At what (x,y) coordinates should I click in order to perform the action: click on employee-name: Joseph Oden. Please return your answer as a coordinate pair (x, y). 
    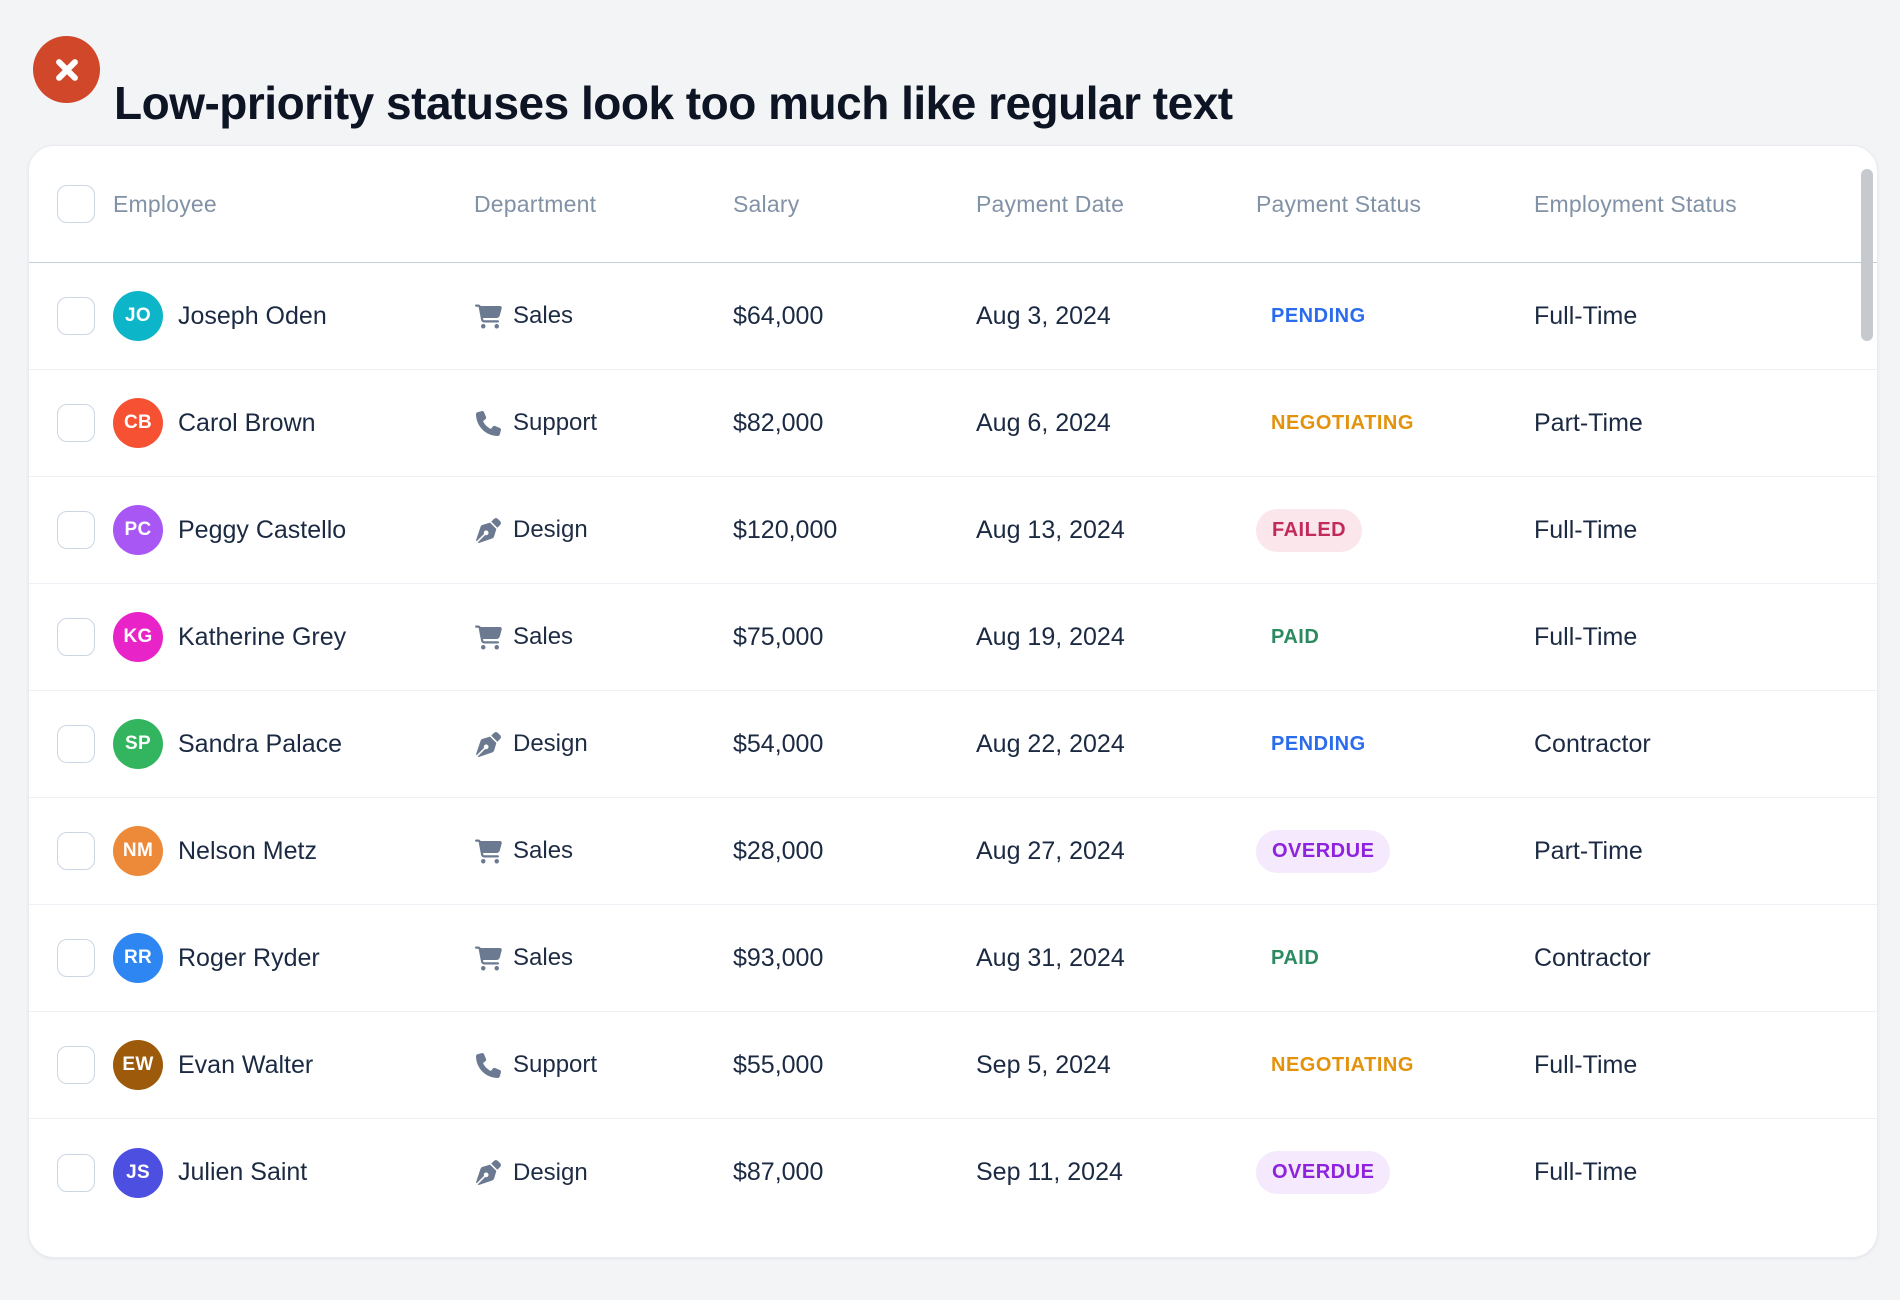
    Looking at the image, I should click on (252, 315).